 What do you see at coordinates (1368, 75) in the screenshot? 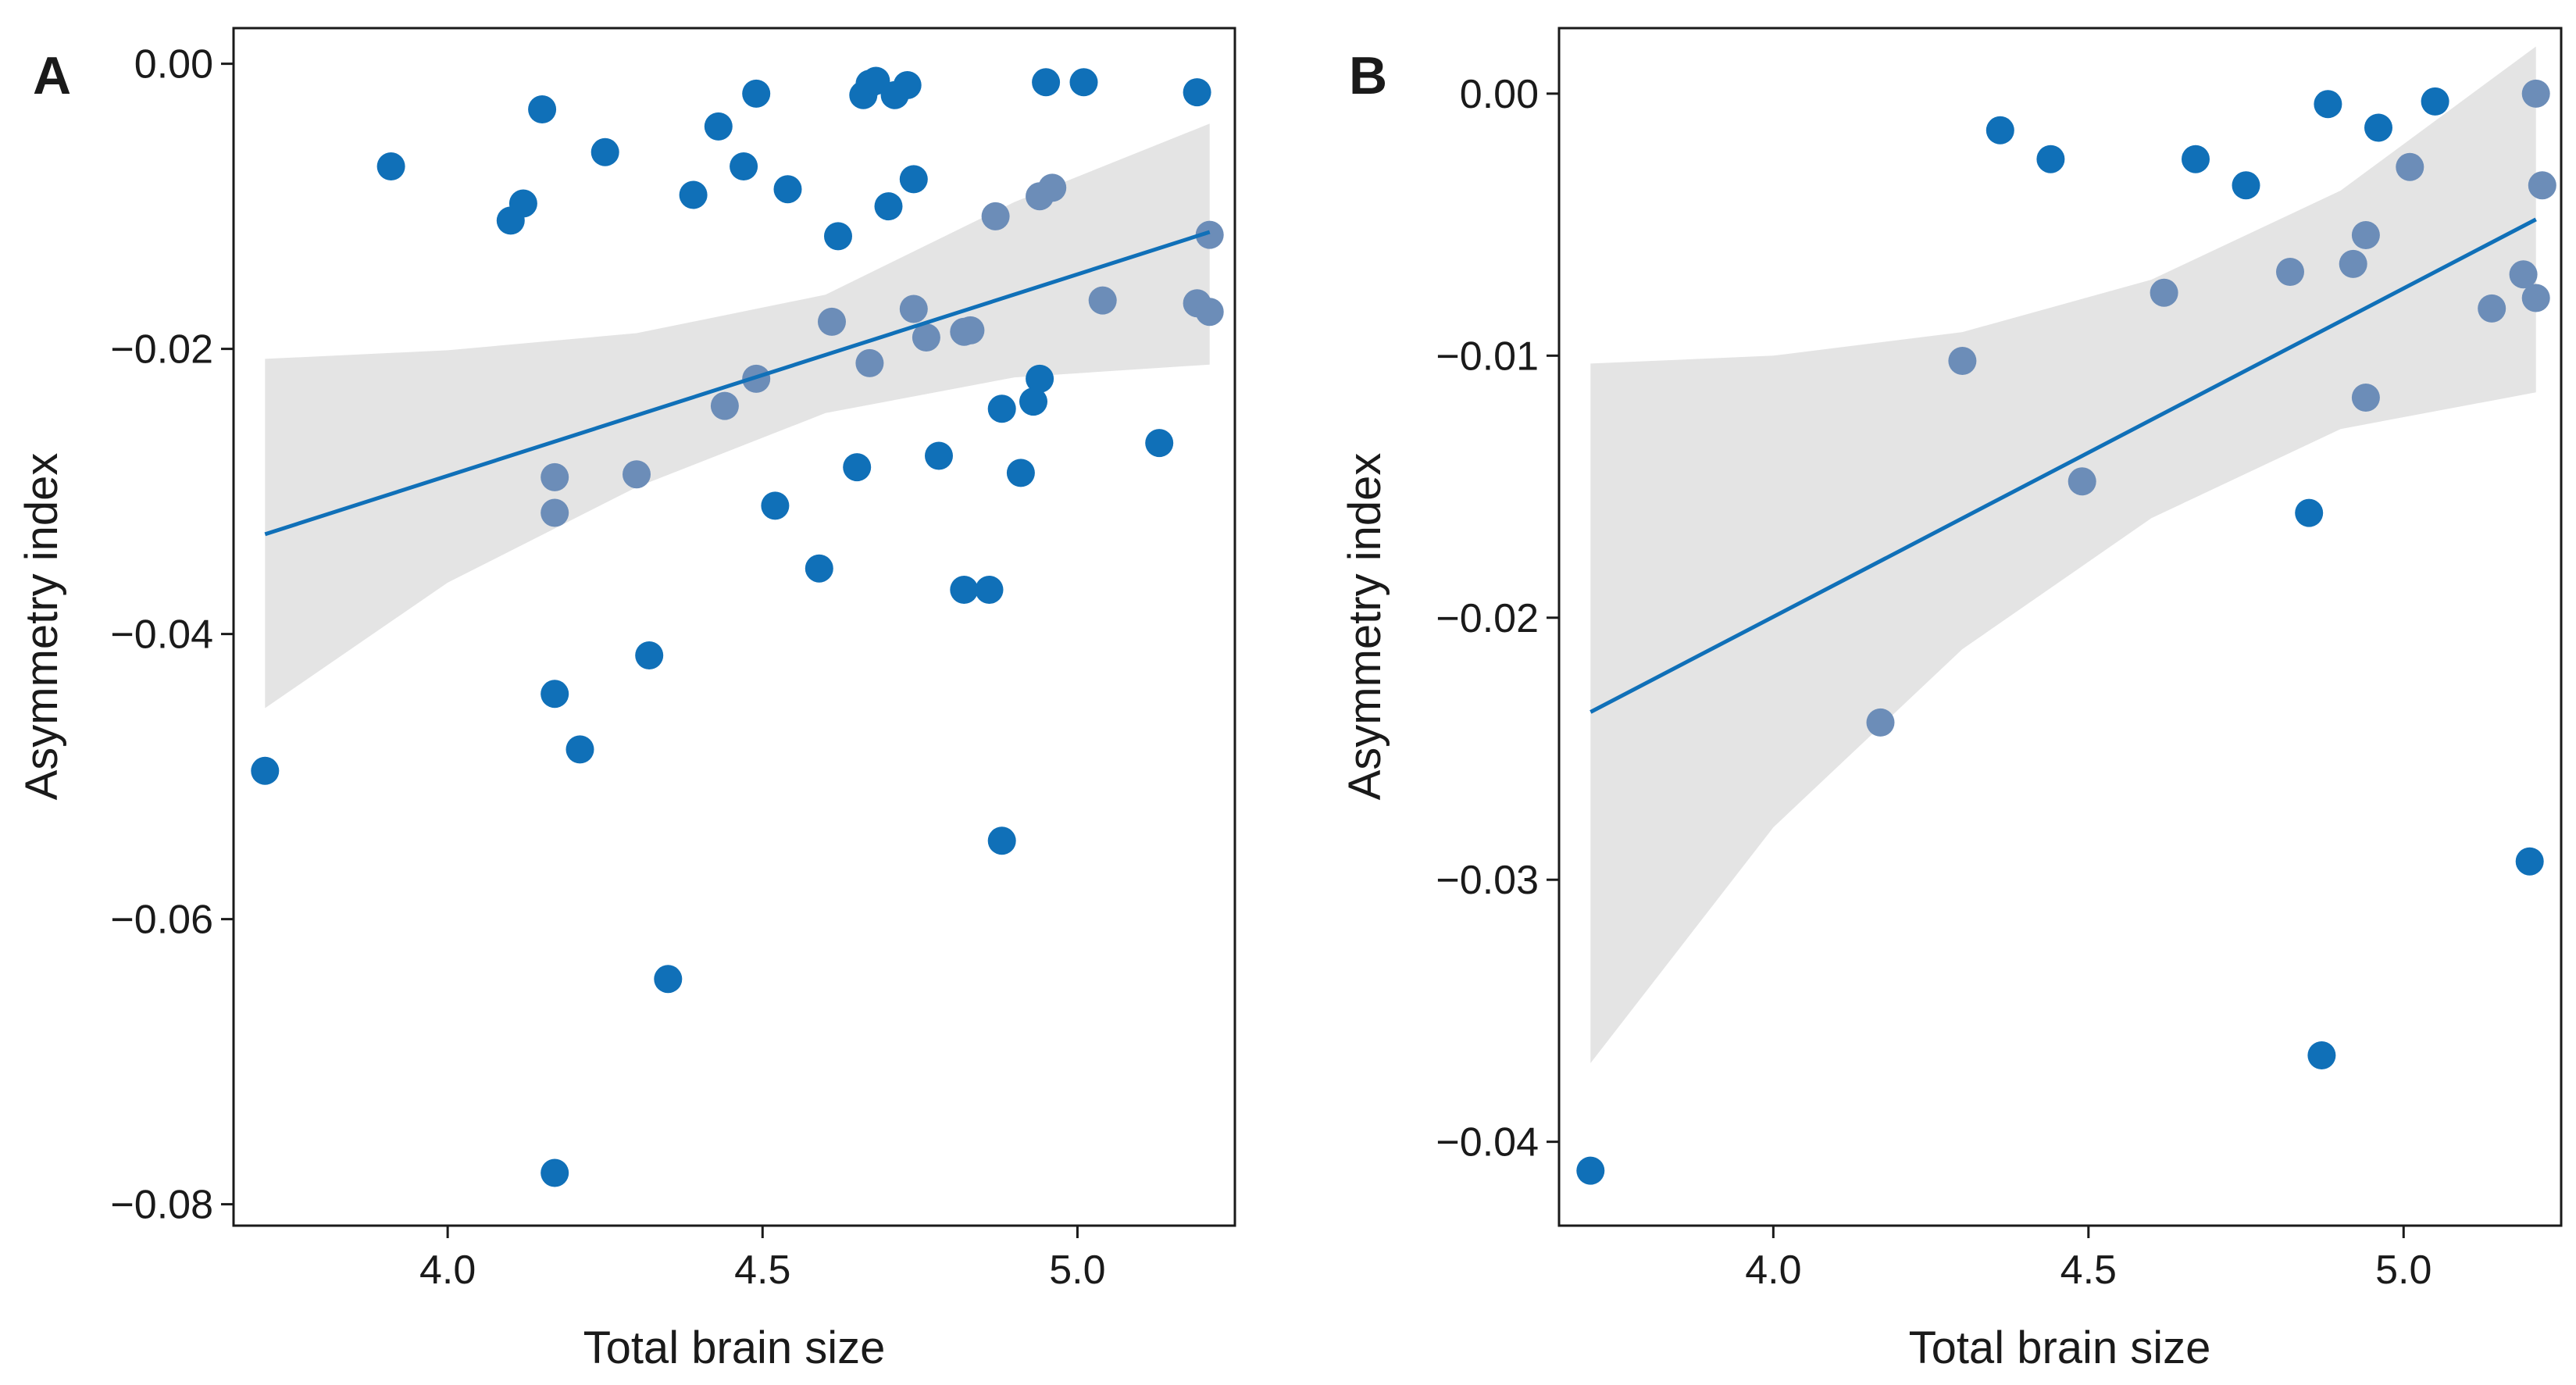
I see `panel-b-label: B` at bounding box center [1368, 75].